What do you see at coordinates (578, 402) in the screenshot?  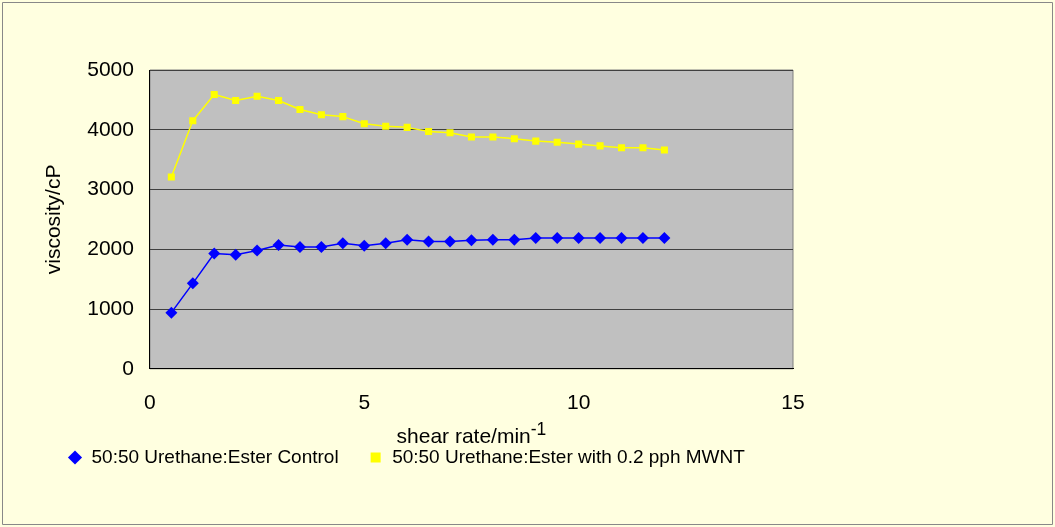 I see `x-tick-label: 10` at bounding box center [578, 402].